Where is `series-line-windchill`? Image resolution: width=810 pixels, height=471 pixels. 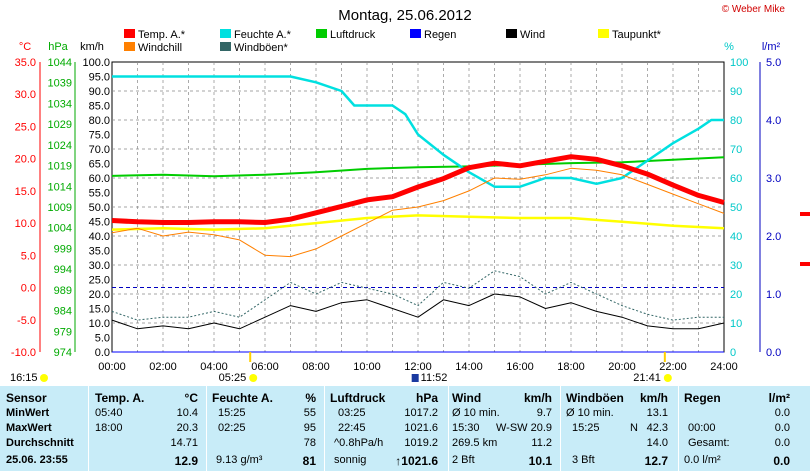
series-line-windchill is located at coordinates (418, 212).